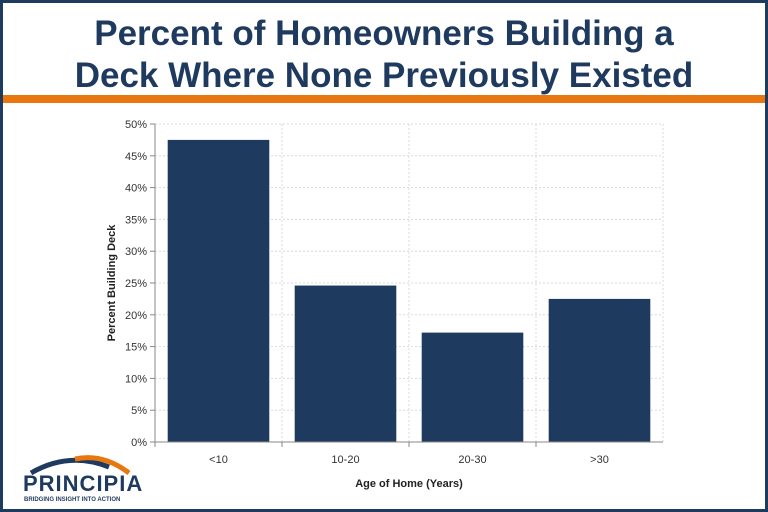 The image size is (768, 512). Describe the element at coordinates (345, 460) in the screenshot. I see `x-tick-label: 10-20` at that location.